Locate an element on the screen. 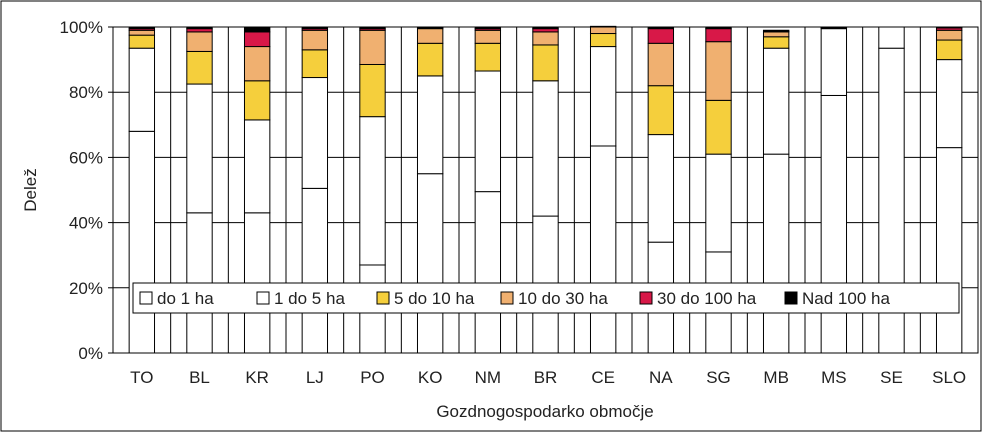 The image size is (982, 432). x-tick-label: NA is located at coordinates (661, 377).